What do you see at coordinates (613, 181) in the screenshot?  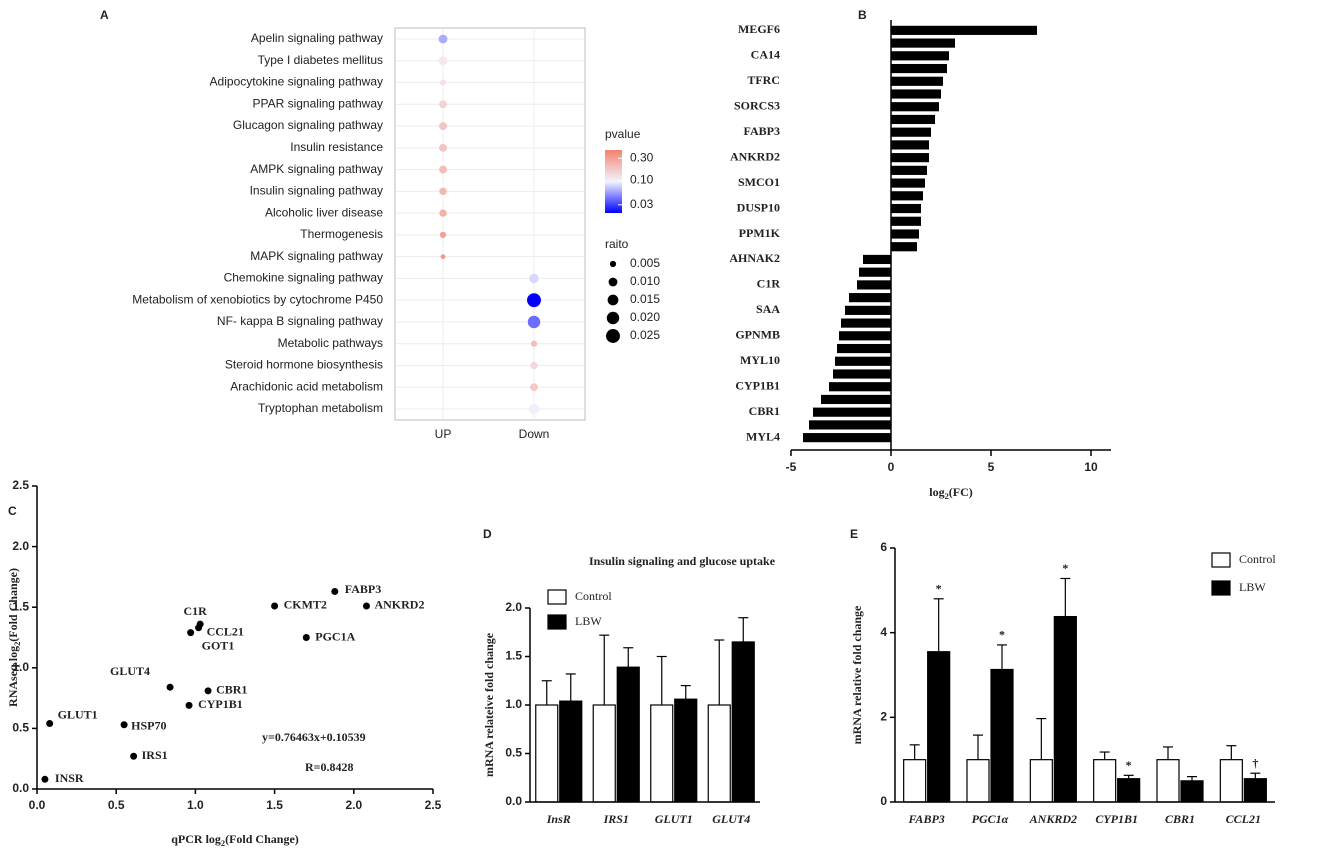 I see `colorbar` at bounding box center [613, 181].